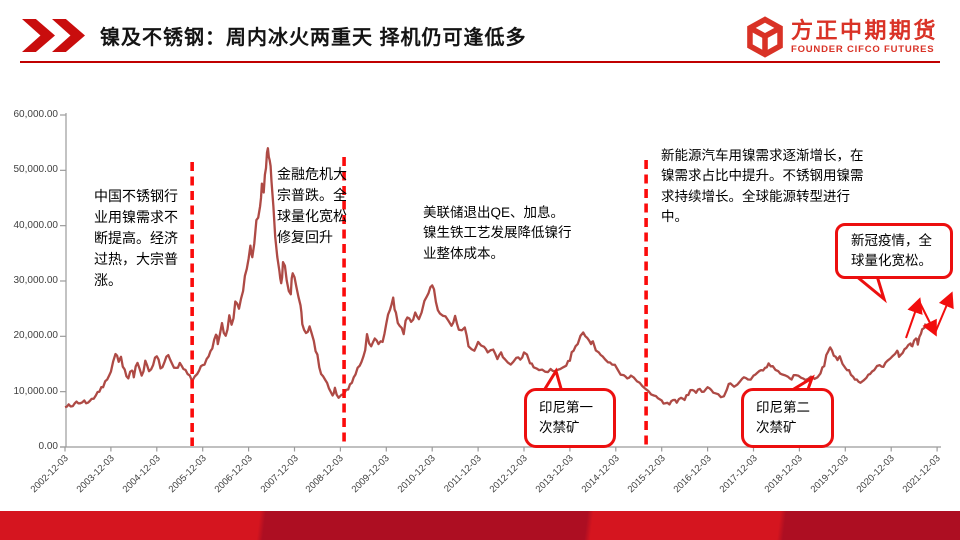 This screenshot has width=960, height=540. I want to click on y-axis-tick-label: 60,000.00, so click(36, 114).